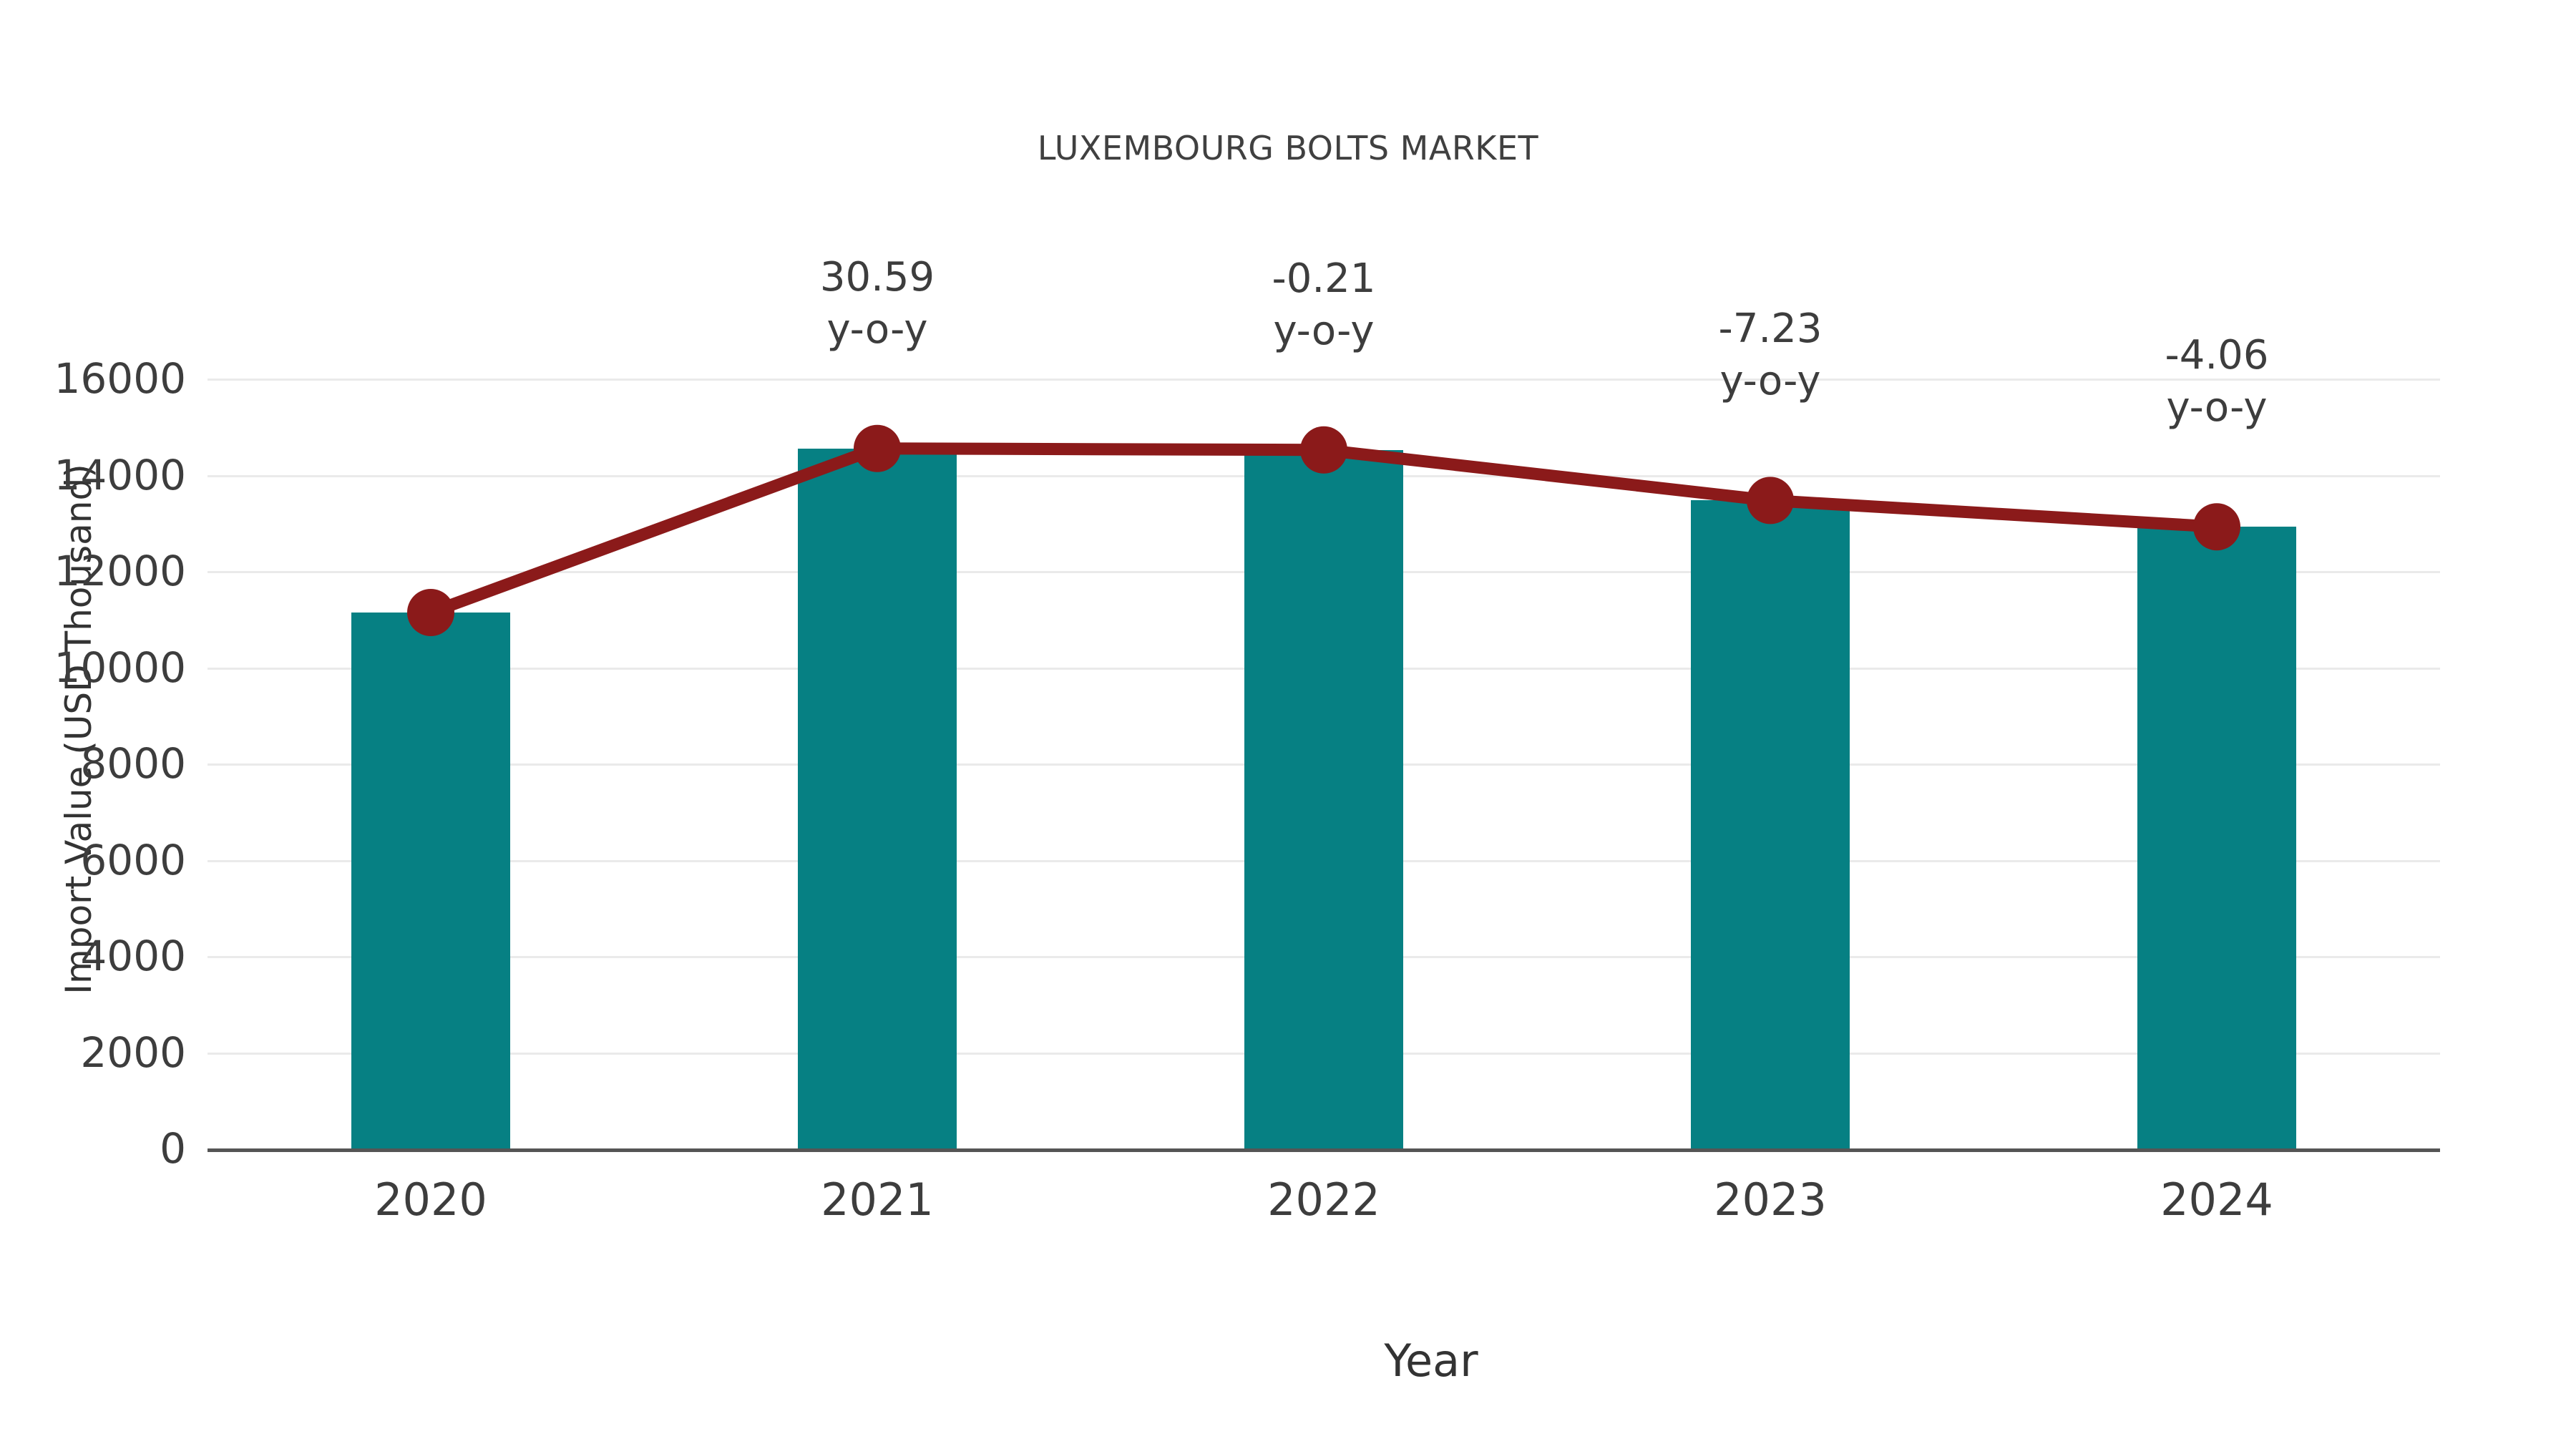 The height and width of the screenshot is (1449, 2576). What do you see at coordinates (877, 1200) in the screenshot?
I see `x-axis-tick-label: 2021` at bounding box center [877, 1200].